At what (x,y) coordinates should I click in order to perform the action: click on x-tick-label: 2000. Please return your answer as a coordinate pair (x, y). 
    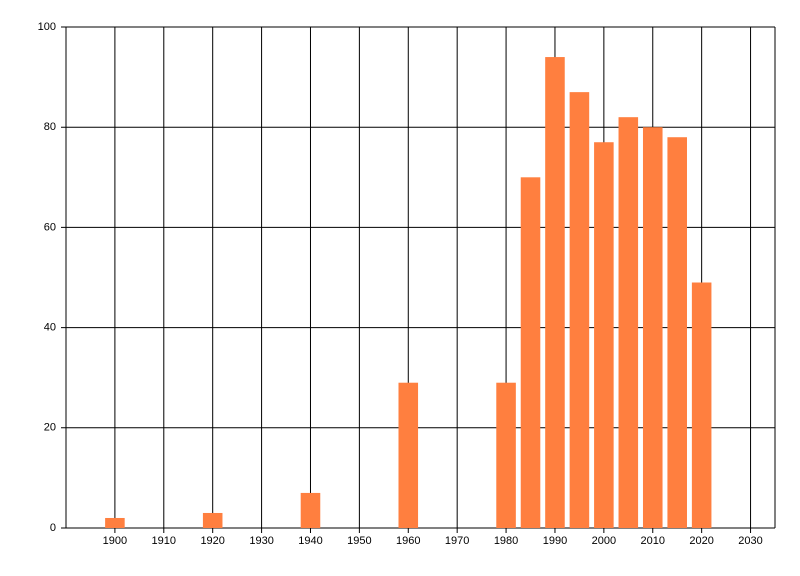
    Looking at the image, I should click on (604, 541).